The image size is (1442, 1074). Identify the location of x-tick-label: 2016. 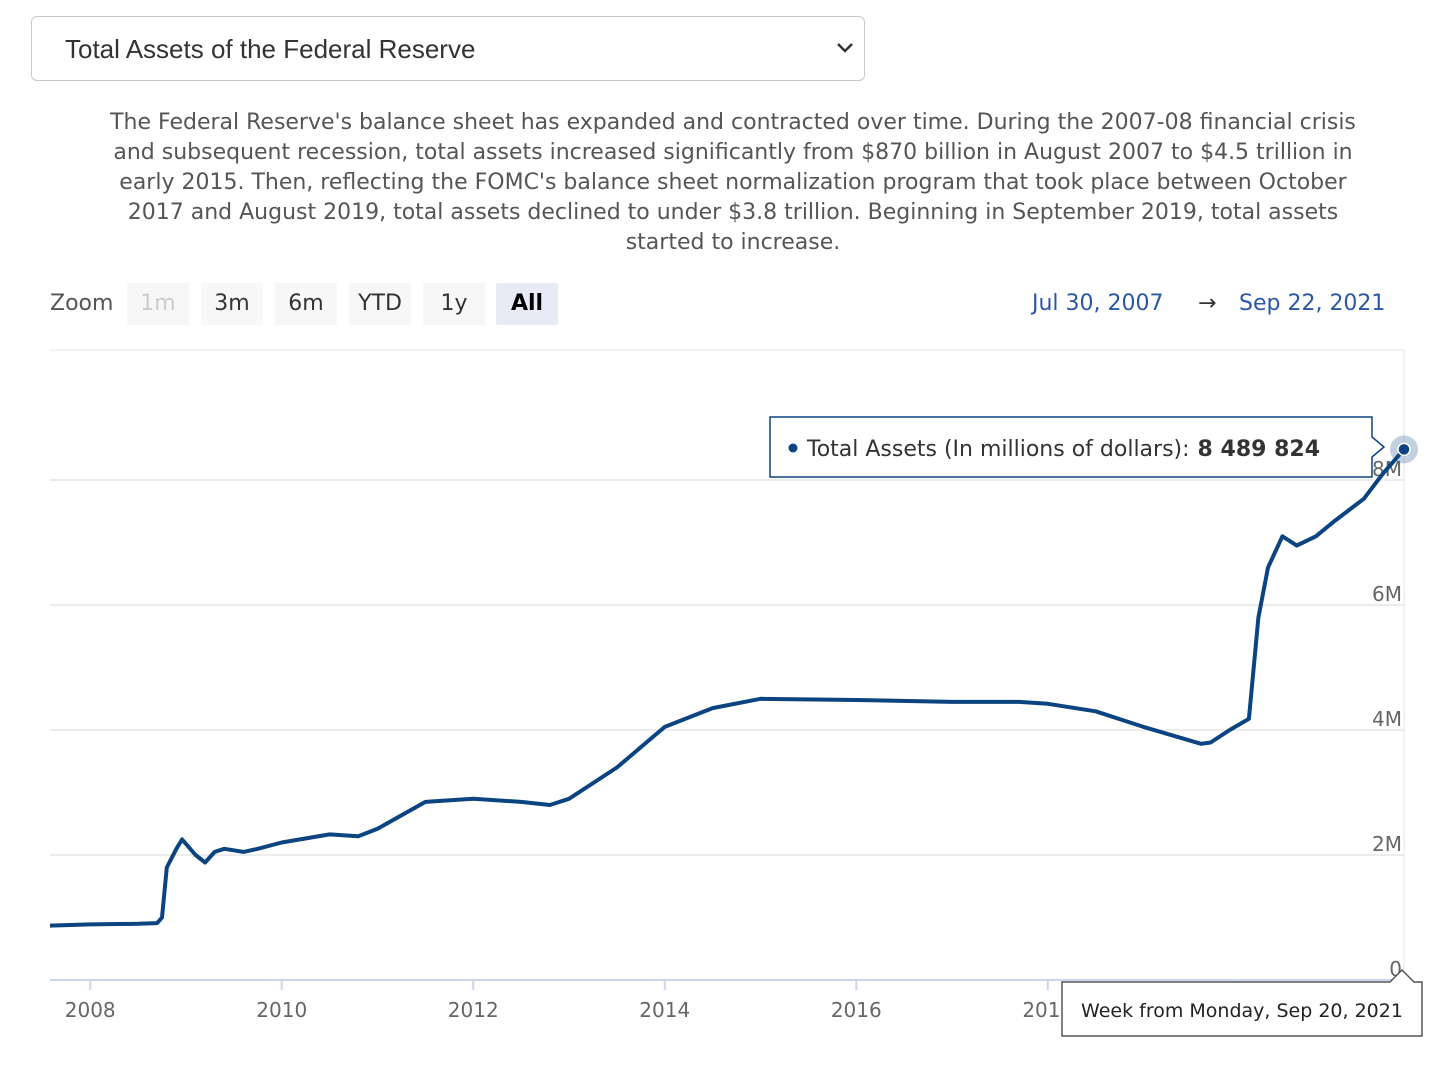
(856, 1010).